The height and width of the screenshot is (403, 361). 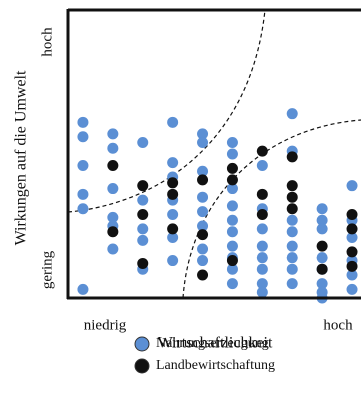 I want to click on x-axis-title: Wirtschaftlichkeit, so click(x=215, y=343).